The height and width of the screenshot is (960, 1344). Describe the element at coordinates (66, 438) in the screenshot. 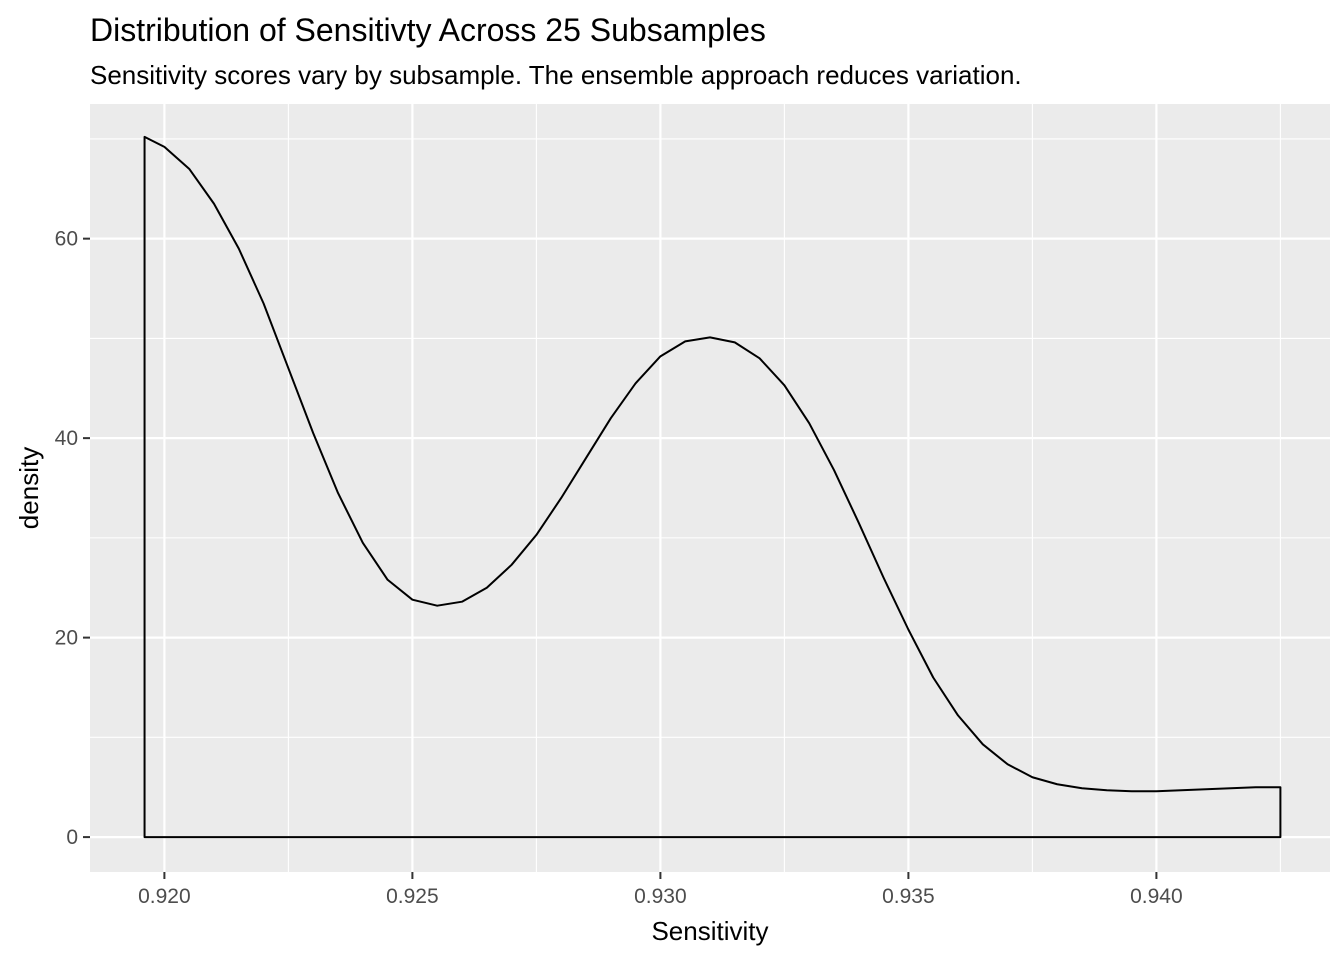

I see `y-tick-label: 40` at that location.